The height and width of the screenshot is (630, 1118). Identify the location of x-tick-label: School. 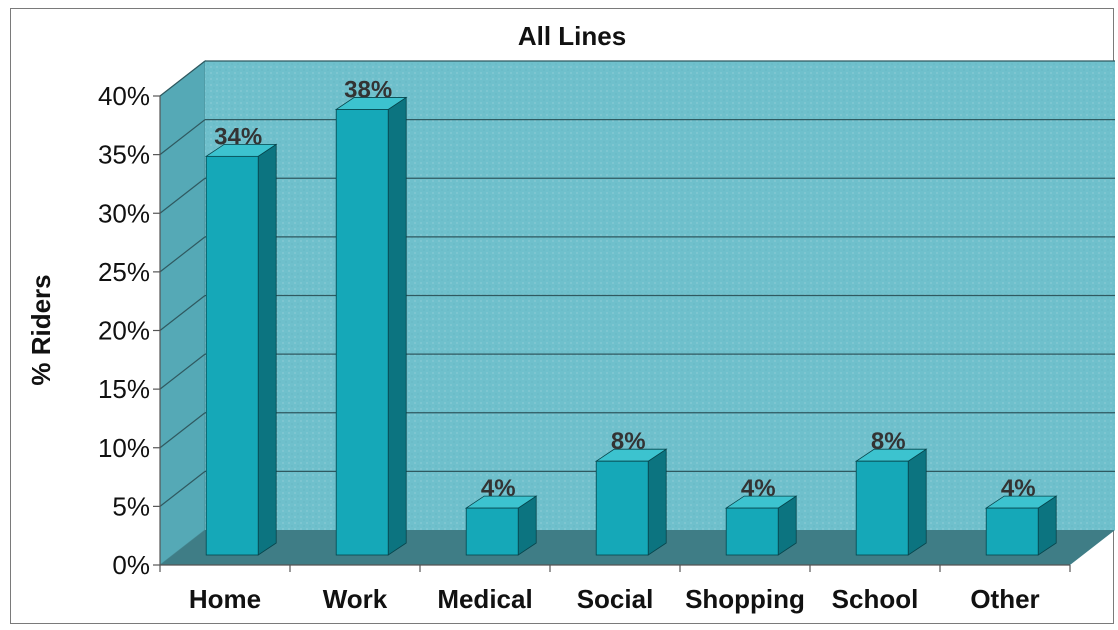
(875, 599).